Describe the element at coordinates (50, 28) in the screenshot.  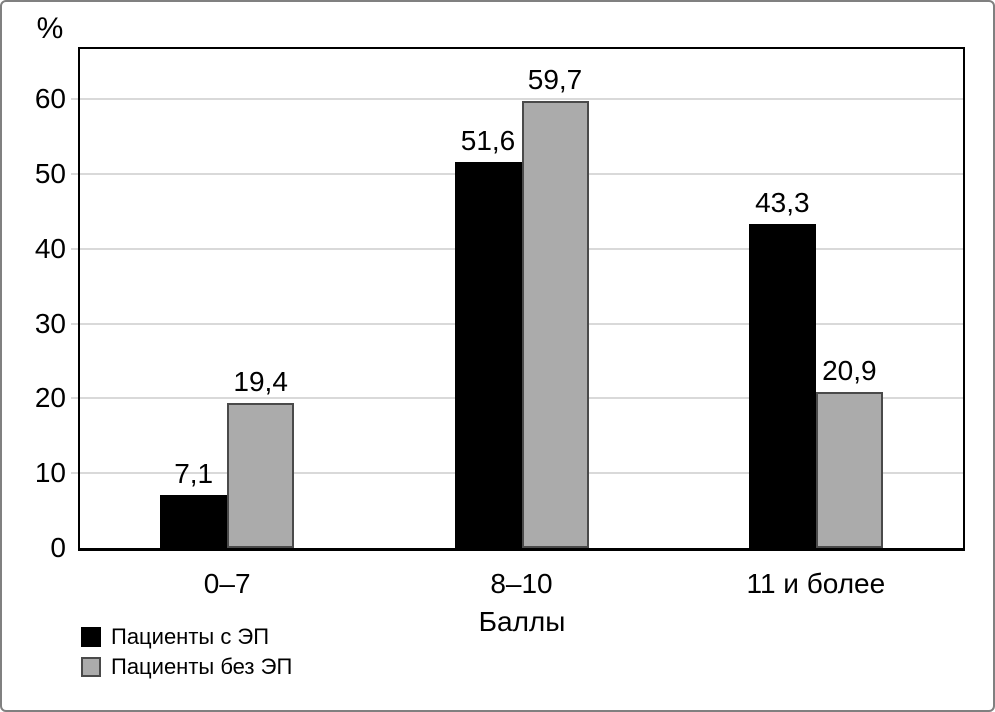
I see `y-axis-unit-label: %` at that location.